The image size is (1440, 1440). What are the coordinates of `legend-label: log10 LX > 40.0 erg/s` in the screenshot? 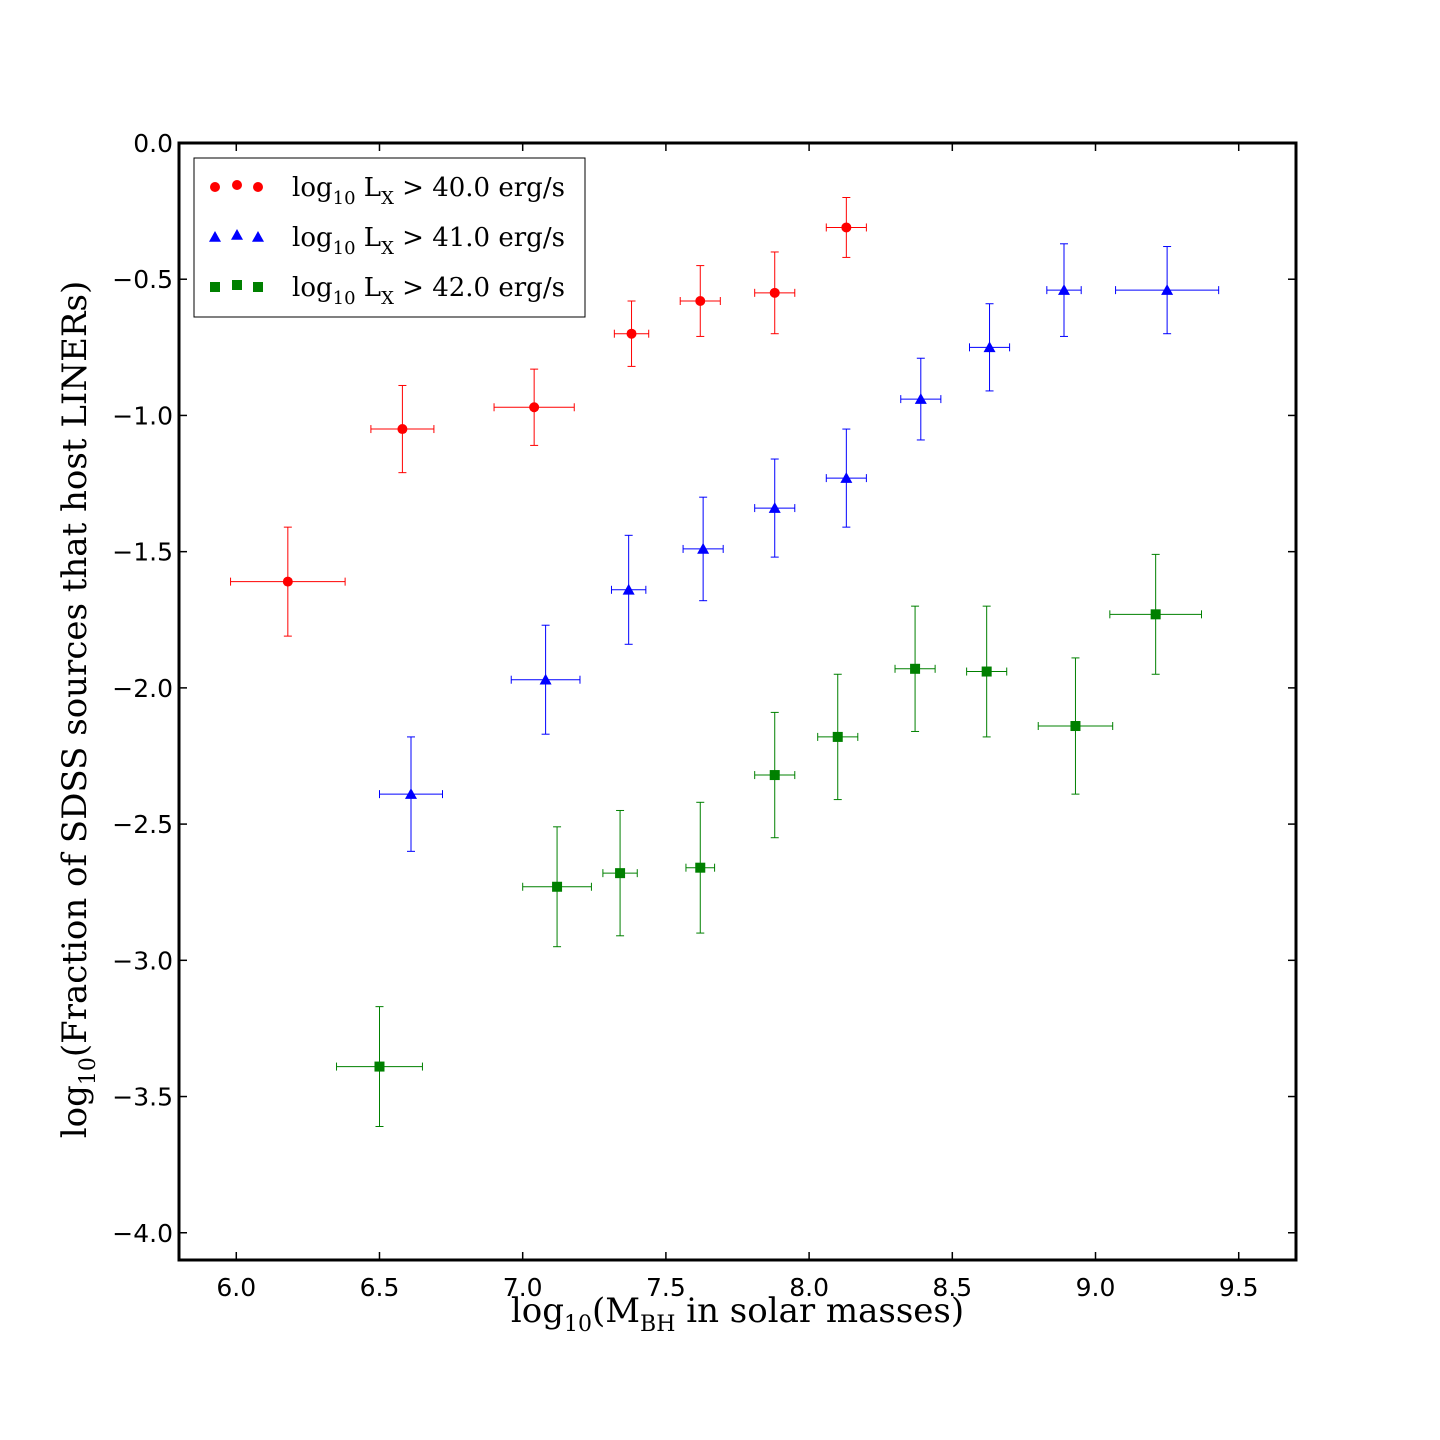 It's located at (428, 191).